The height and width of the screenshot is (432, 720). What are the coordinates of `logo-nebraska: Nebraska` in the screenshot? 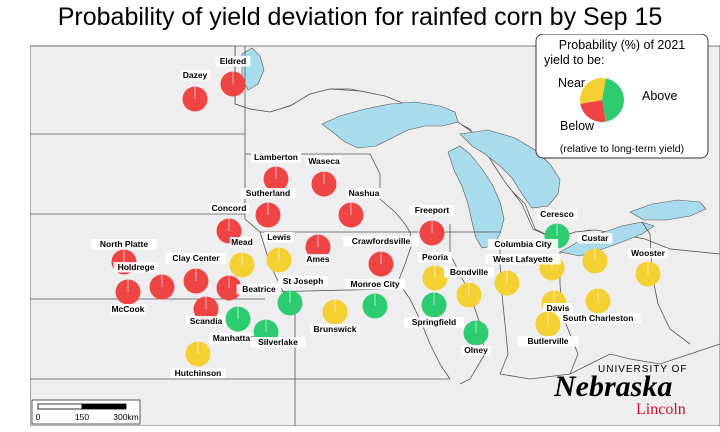 It's located at (612, 386).